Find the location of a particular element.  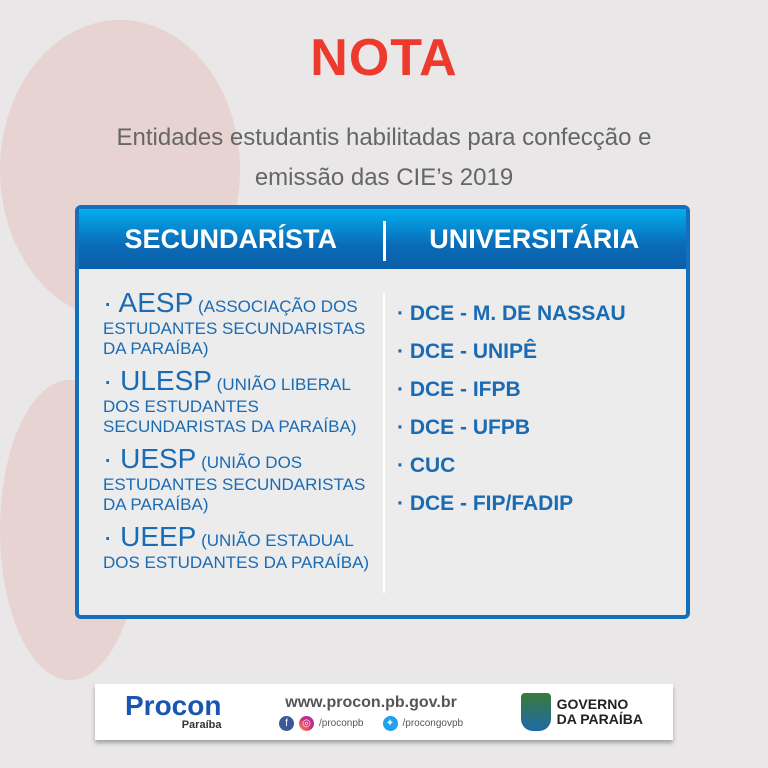

governo-logo: GOVERNO DA PARAÍBA is located at coordinates (581, 712).